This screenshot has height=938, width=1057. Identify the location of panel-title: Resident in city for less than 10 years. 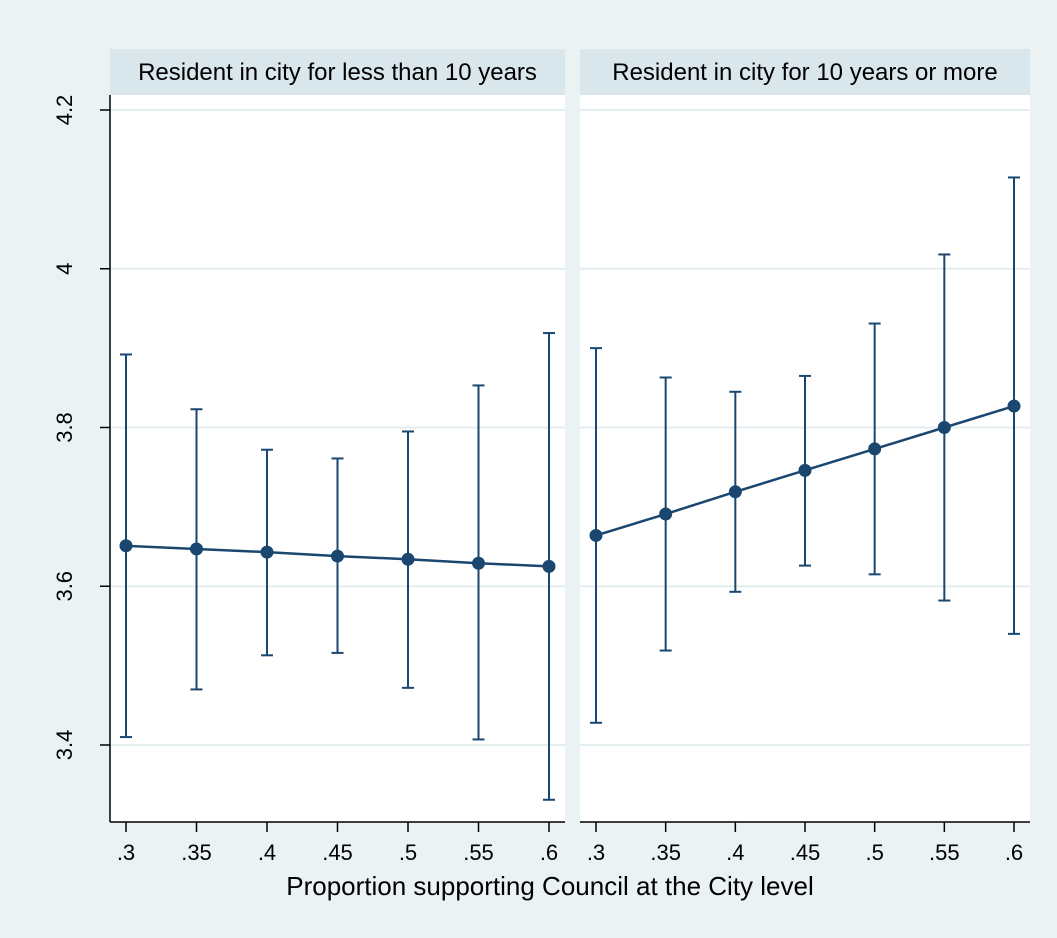
(337, 72).